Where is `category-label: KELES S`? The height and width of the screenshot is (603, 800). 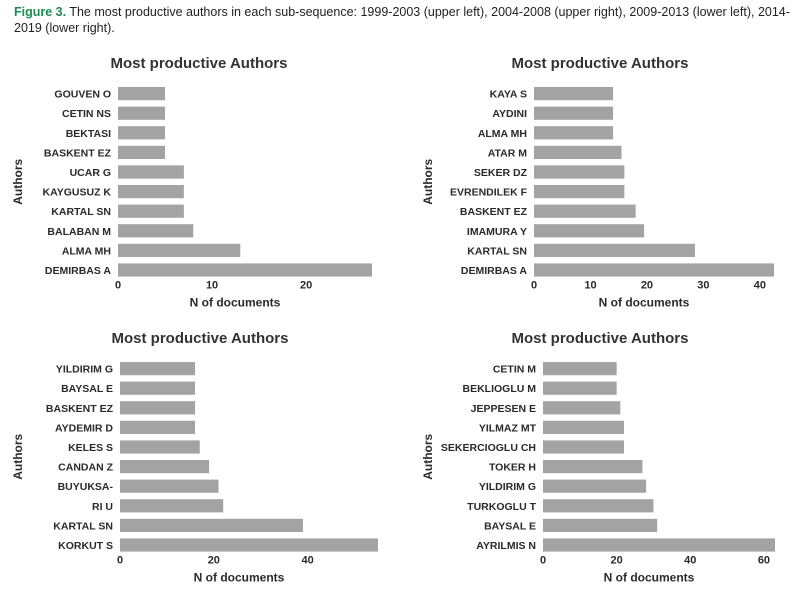 category-label: KELES S is located at coordinates (90, 448).